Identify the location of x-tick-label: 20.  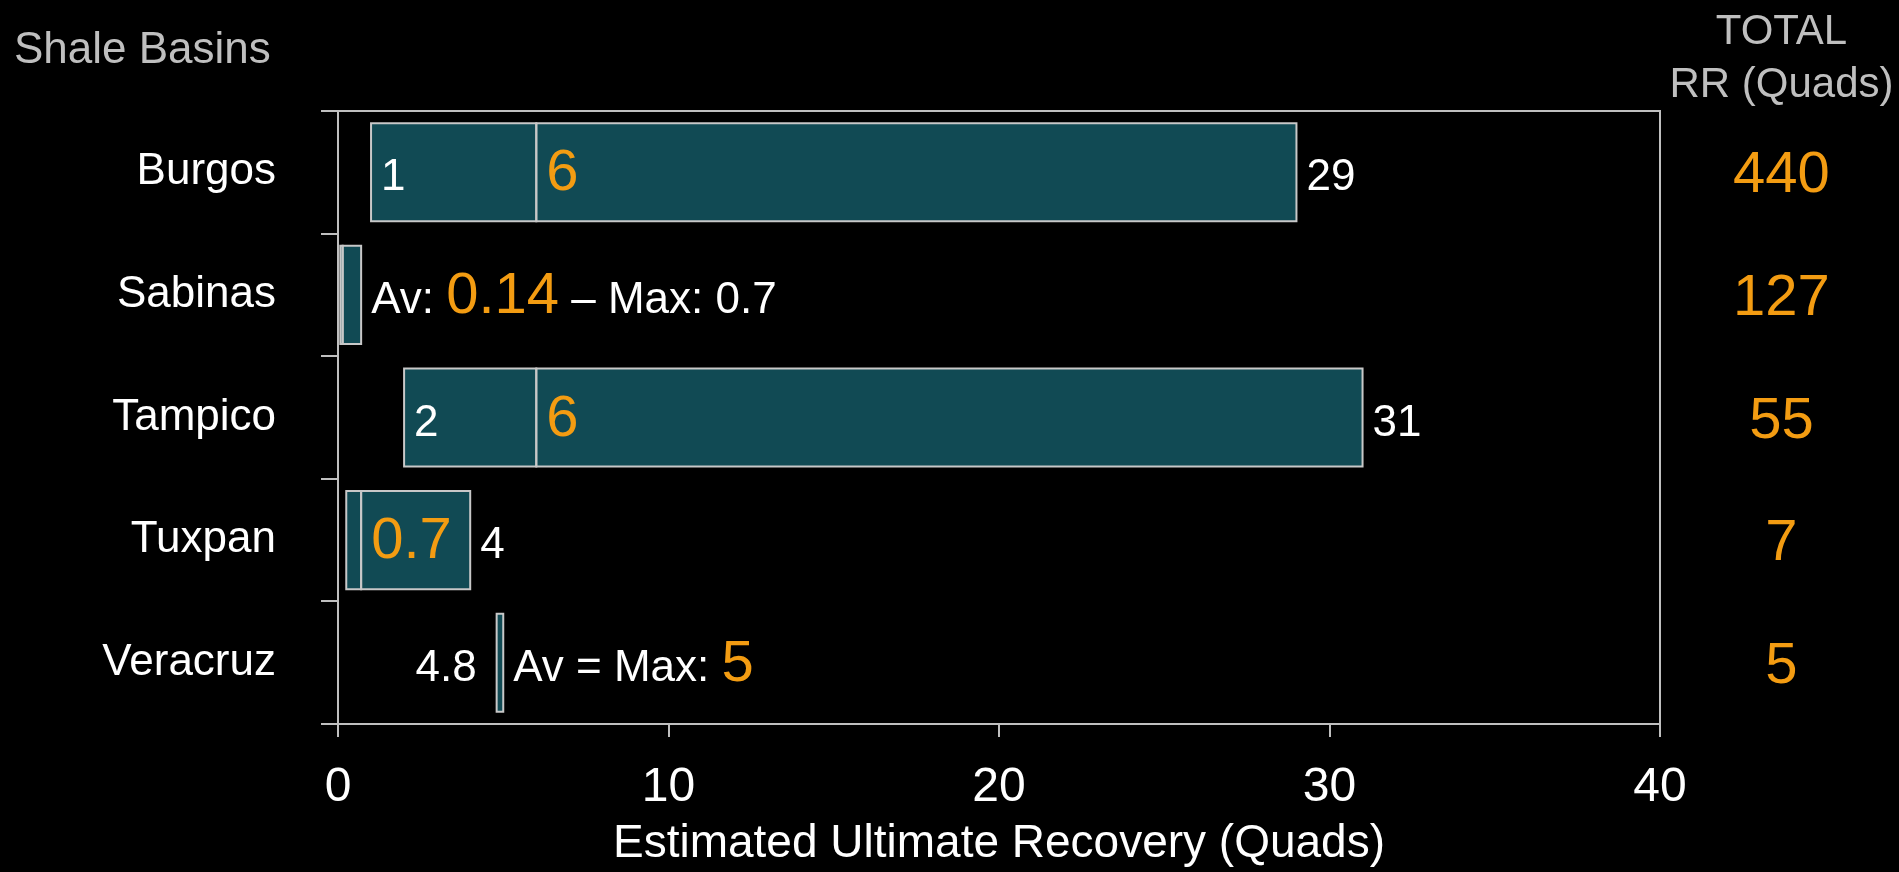
(999, 785).